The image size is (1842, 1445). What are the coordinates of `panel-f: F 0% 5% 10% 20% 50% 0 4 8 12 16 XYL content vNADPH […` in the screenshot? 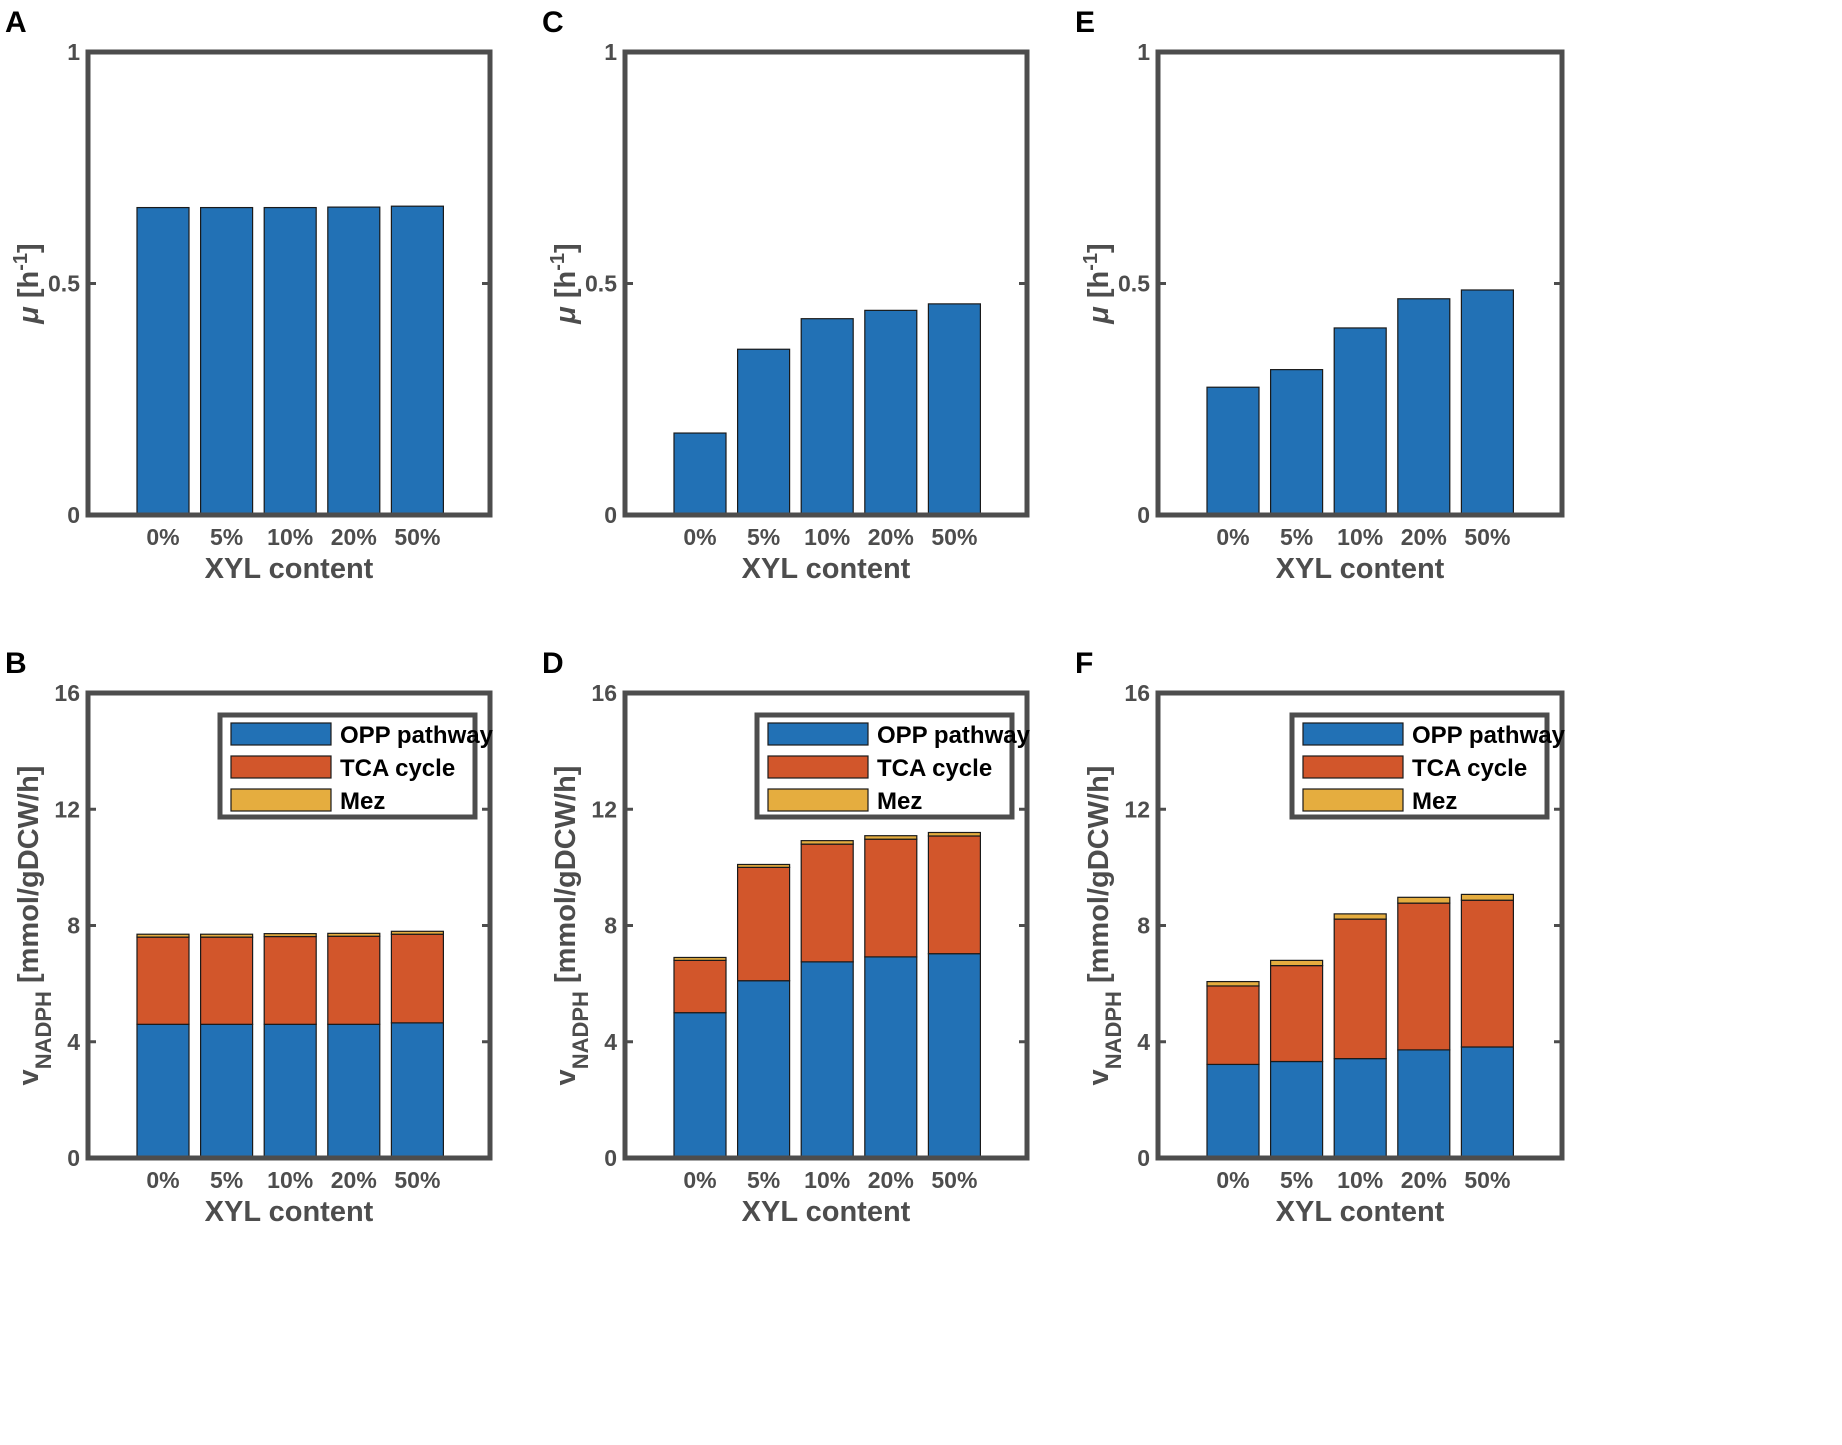 It's located at (1320, 937).